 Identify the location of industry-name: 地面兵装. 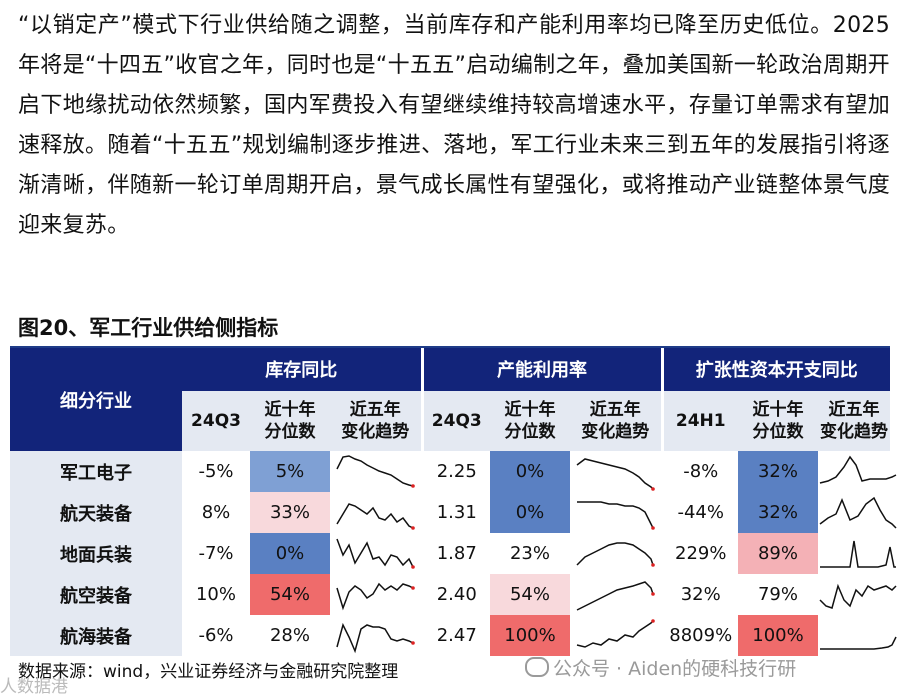
(96, 553).